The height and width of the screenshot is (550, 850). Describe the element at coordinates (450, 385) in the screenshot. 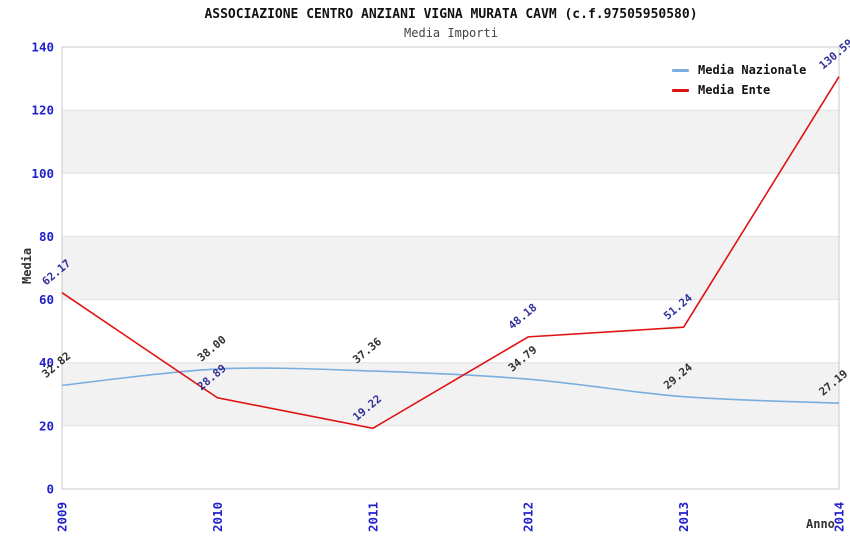

I see `series-line-media-nazionale` at that location.